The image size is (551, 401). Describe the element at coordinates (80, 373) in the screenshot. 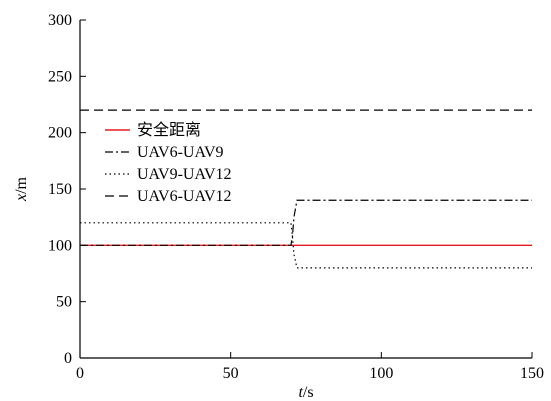

I see `x-tick-label: 0` at that location.